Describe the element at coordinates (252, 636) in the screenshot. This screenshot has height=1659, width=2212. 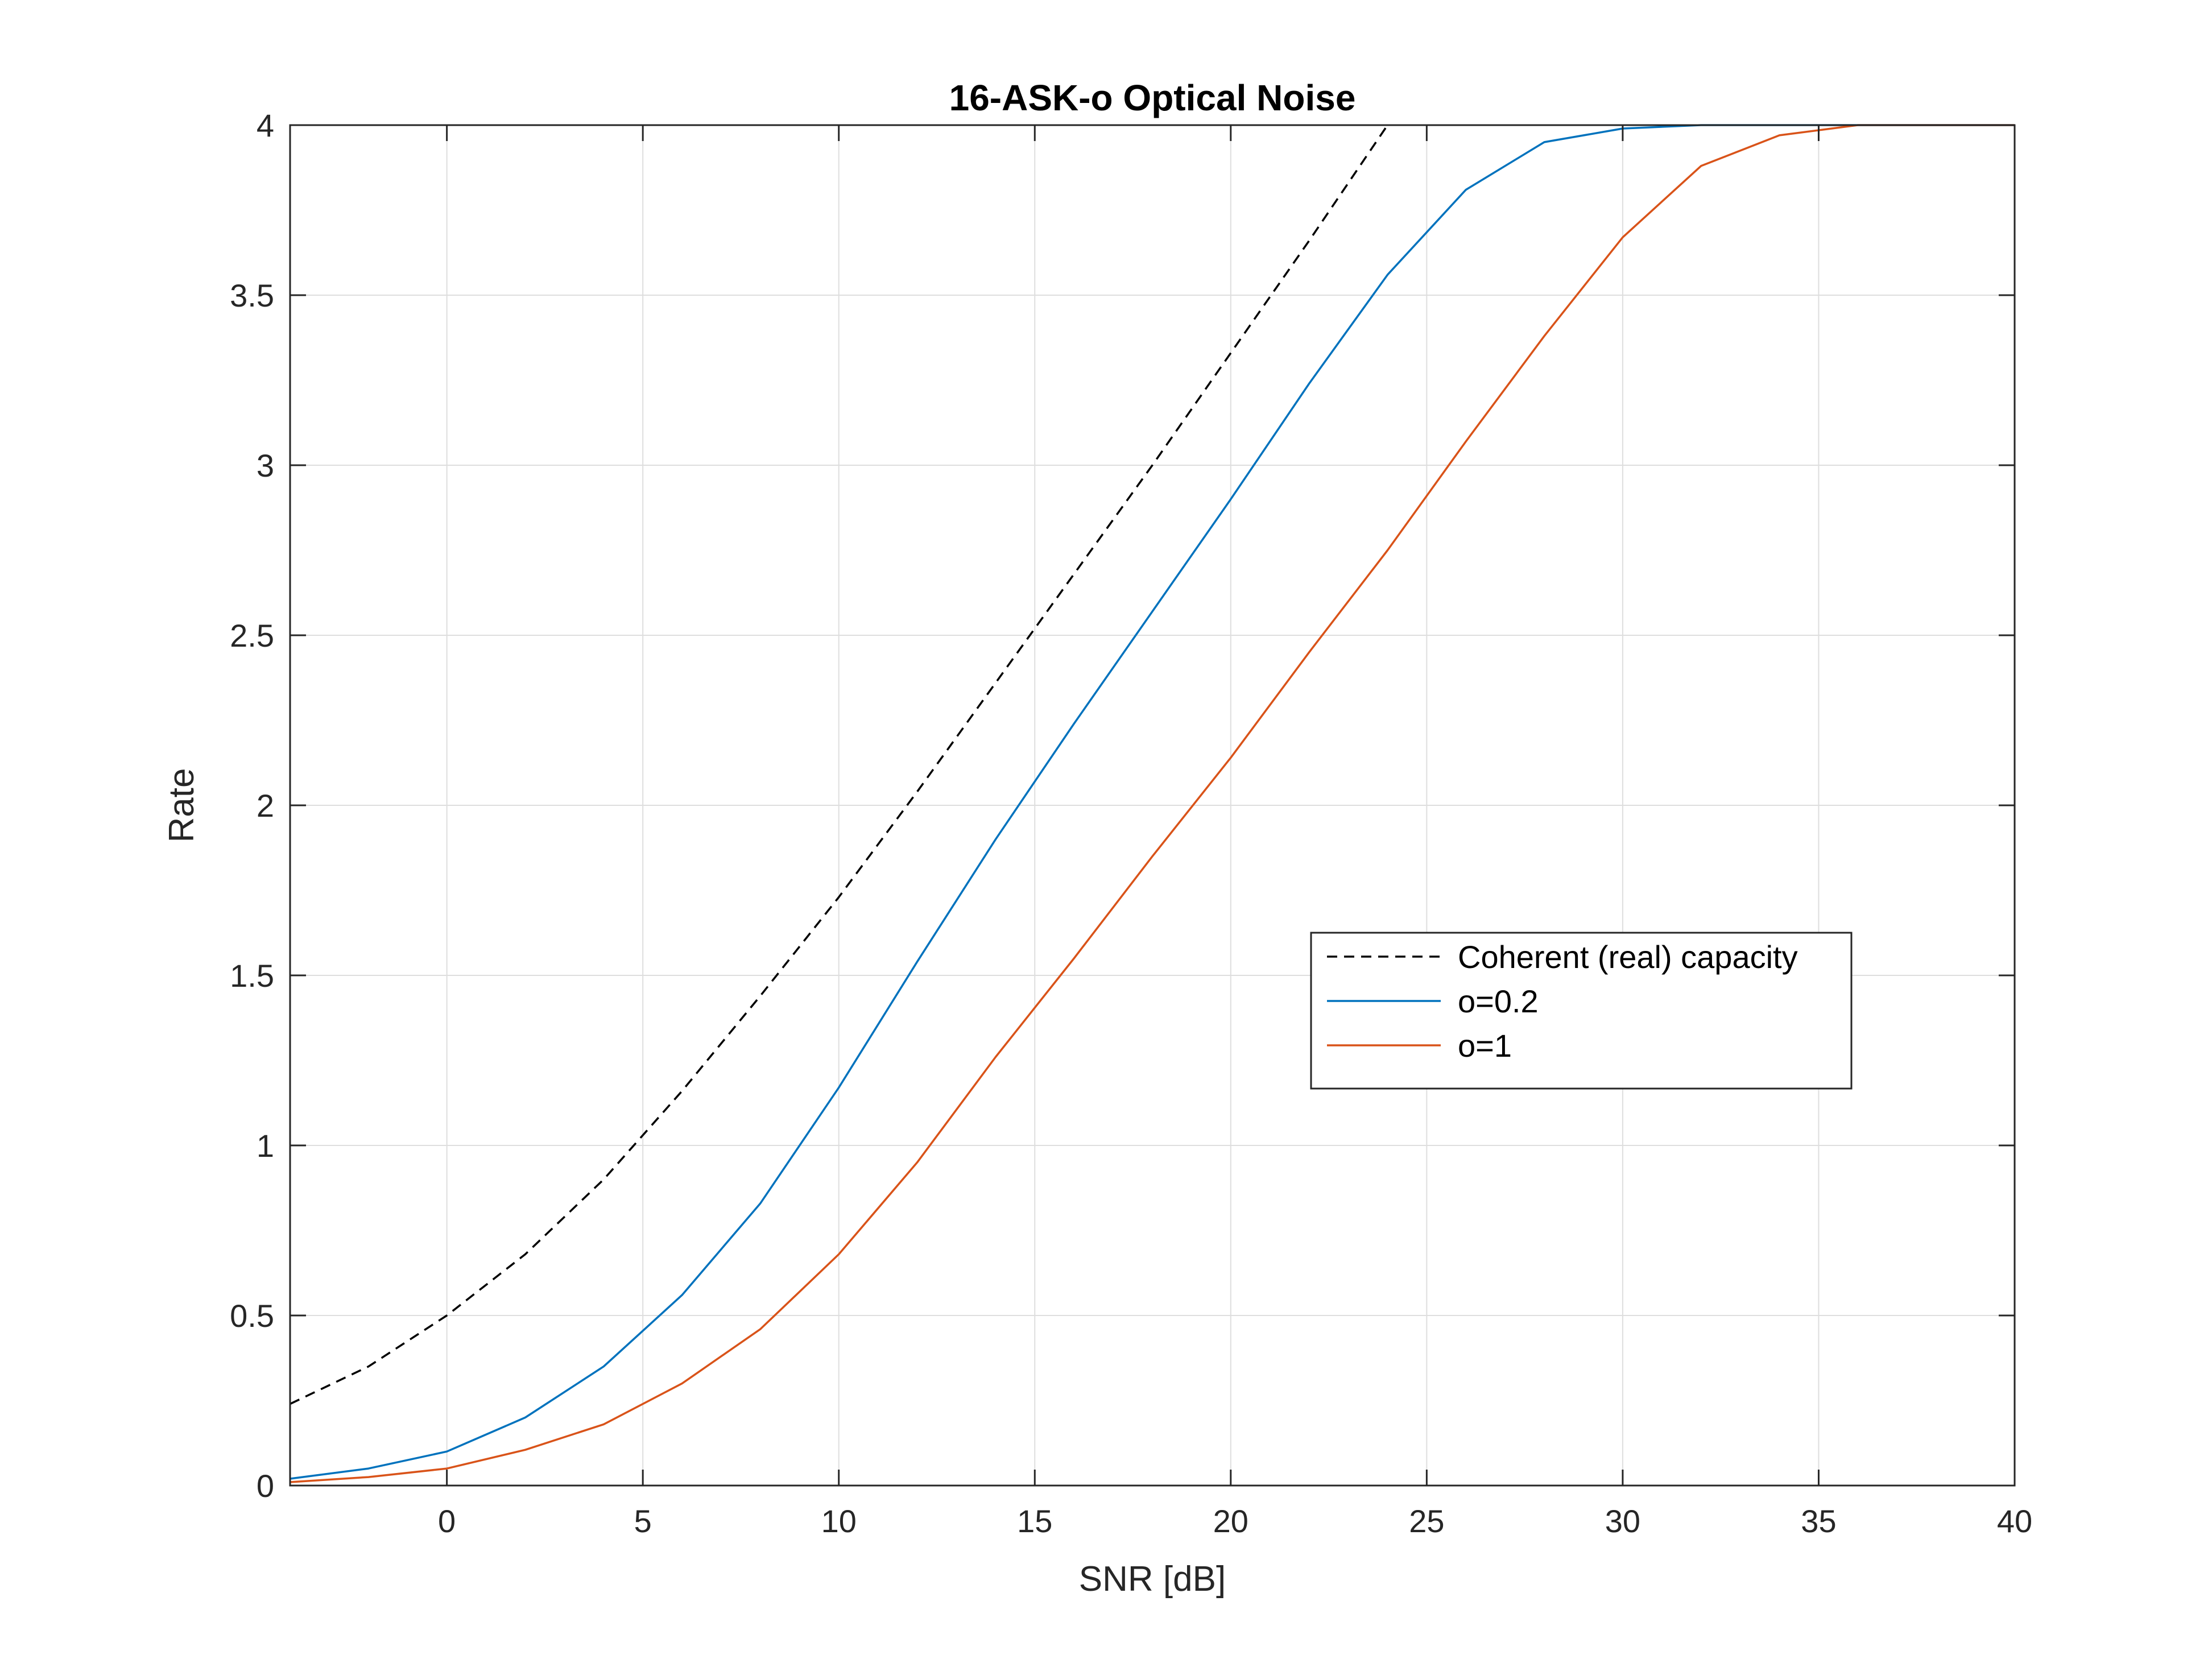
I see `y-tick-label: 2.5` at that location.